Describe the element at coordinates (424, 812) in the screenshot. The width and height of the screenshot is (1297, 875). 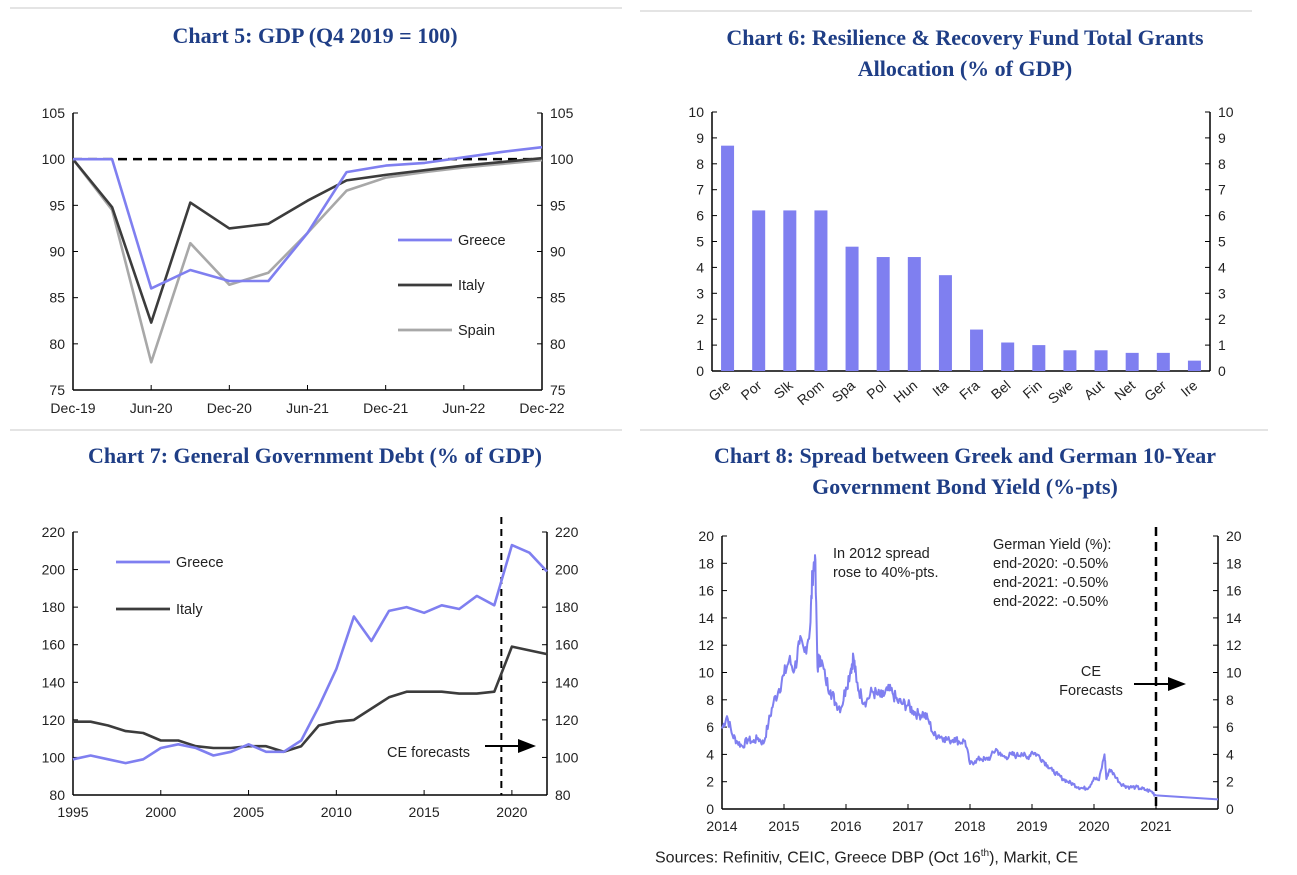
I see `chart7-xtick-label: 2015` at that location.